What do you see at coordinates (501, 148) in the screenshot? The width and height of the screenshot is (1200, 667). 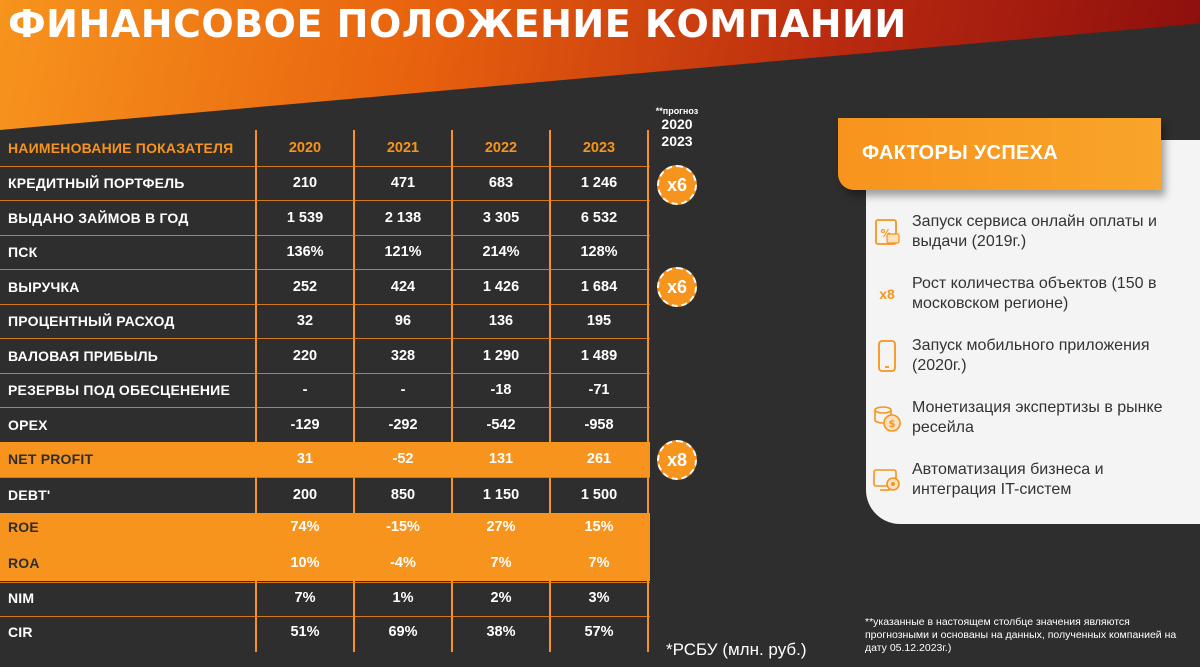 I see `header-year: 2022` at bounding box center [501, 148].